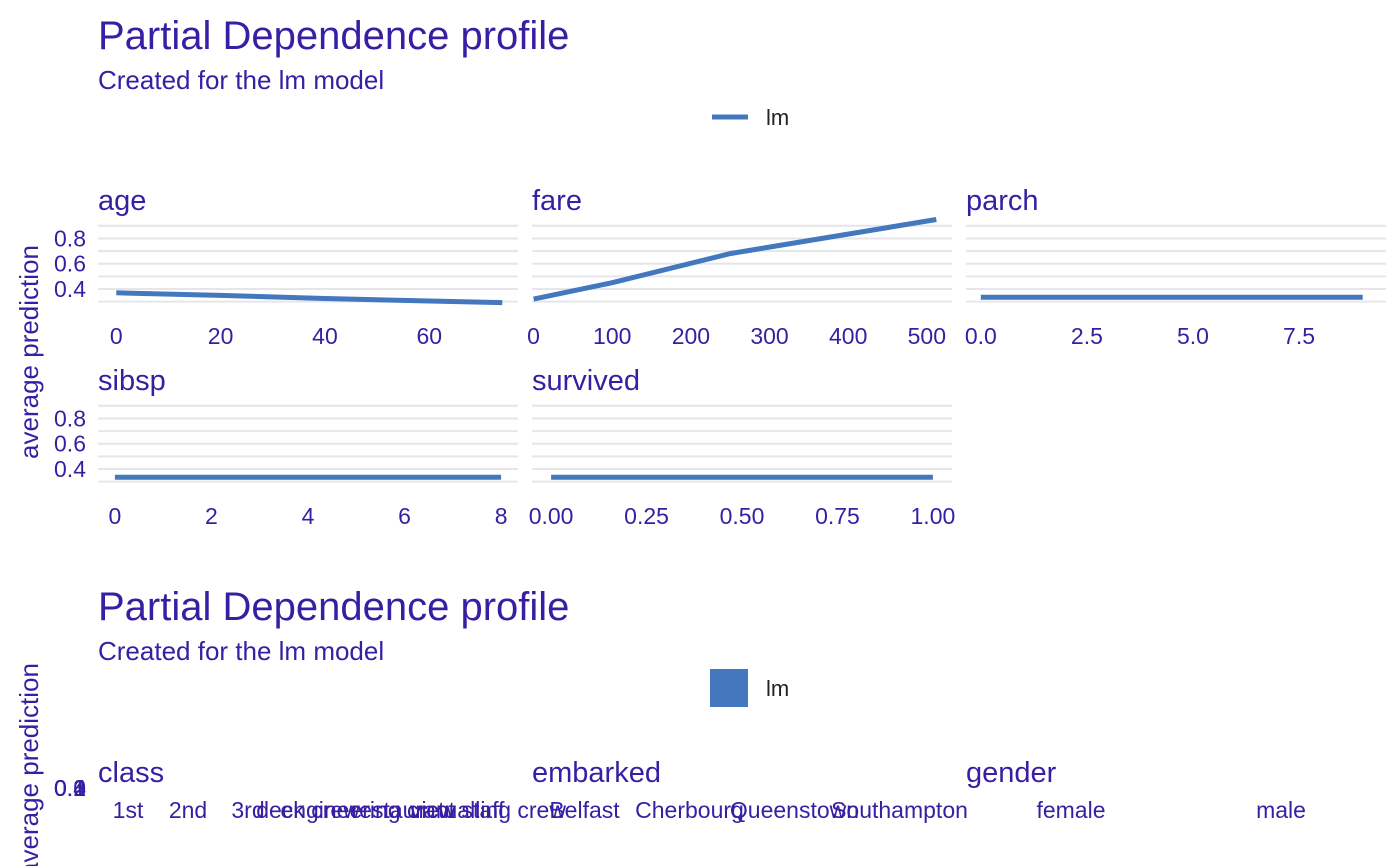 The image size is (1400, 866). I want to click on x-tick-label: engineering crew, so click(368, 810).